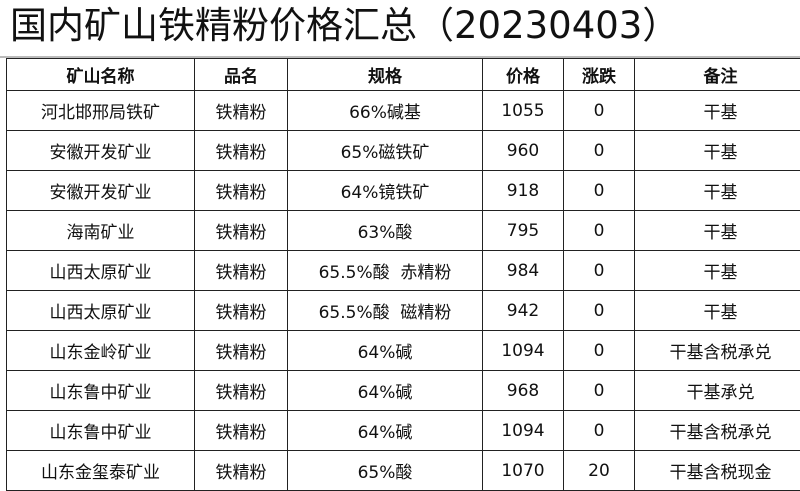 The width and height of the screenshot is (800, 491). Describe the element at coordinates (385, 191) in the screenshot. I see `cell-spec: 64%镜铁矿` at that location.